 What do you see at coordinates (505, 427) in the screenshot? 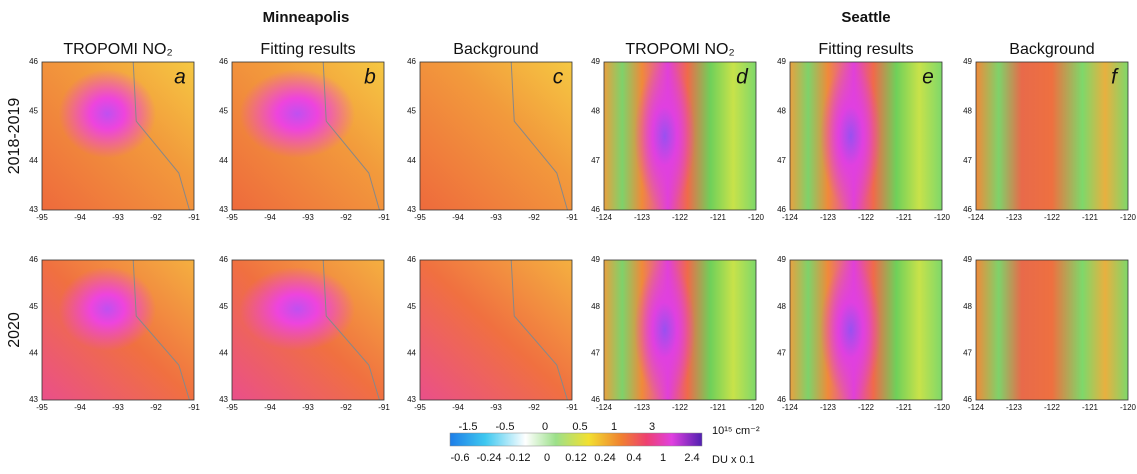
I see `colorbar-label: -0.5` at bounding box center [505, 427].